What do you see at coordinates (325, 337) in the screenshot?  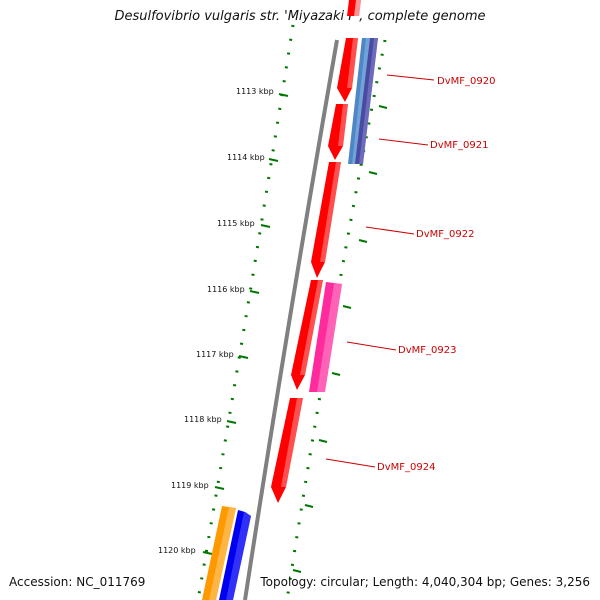 I see `gene-dvmf-0923-pink` at bounding box center [325, 337].